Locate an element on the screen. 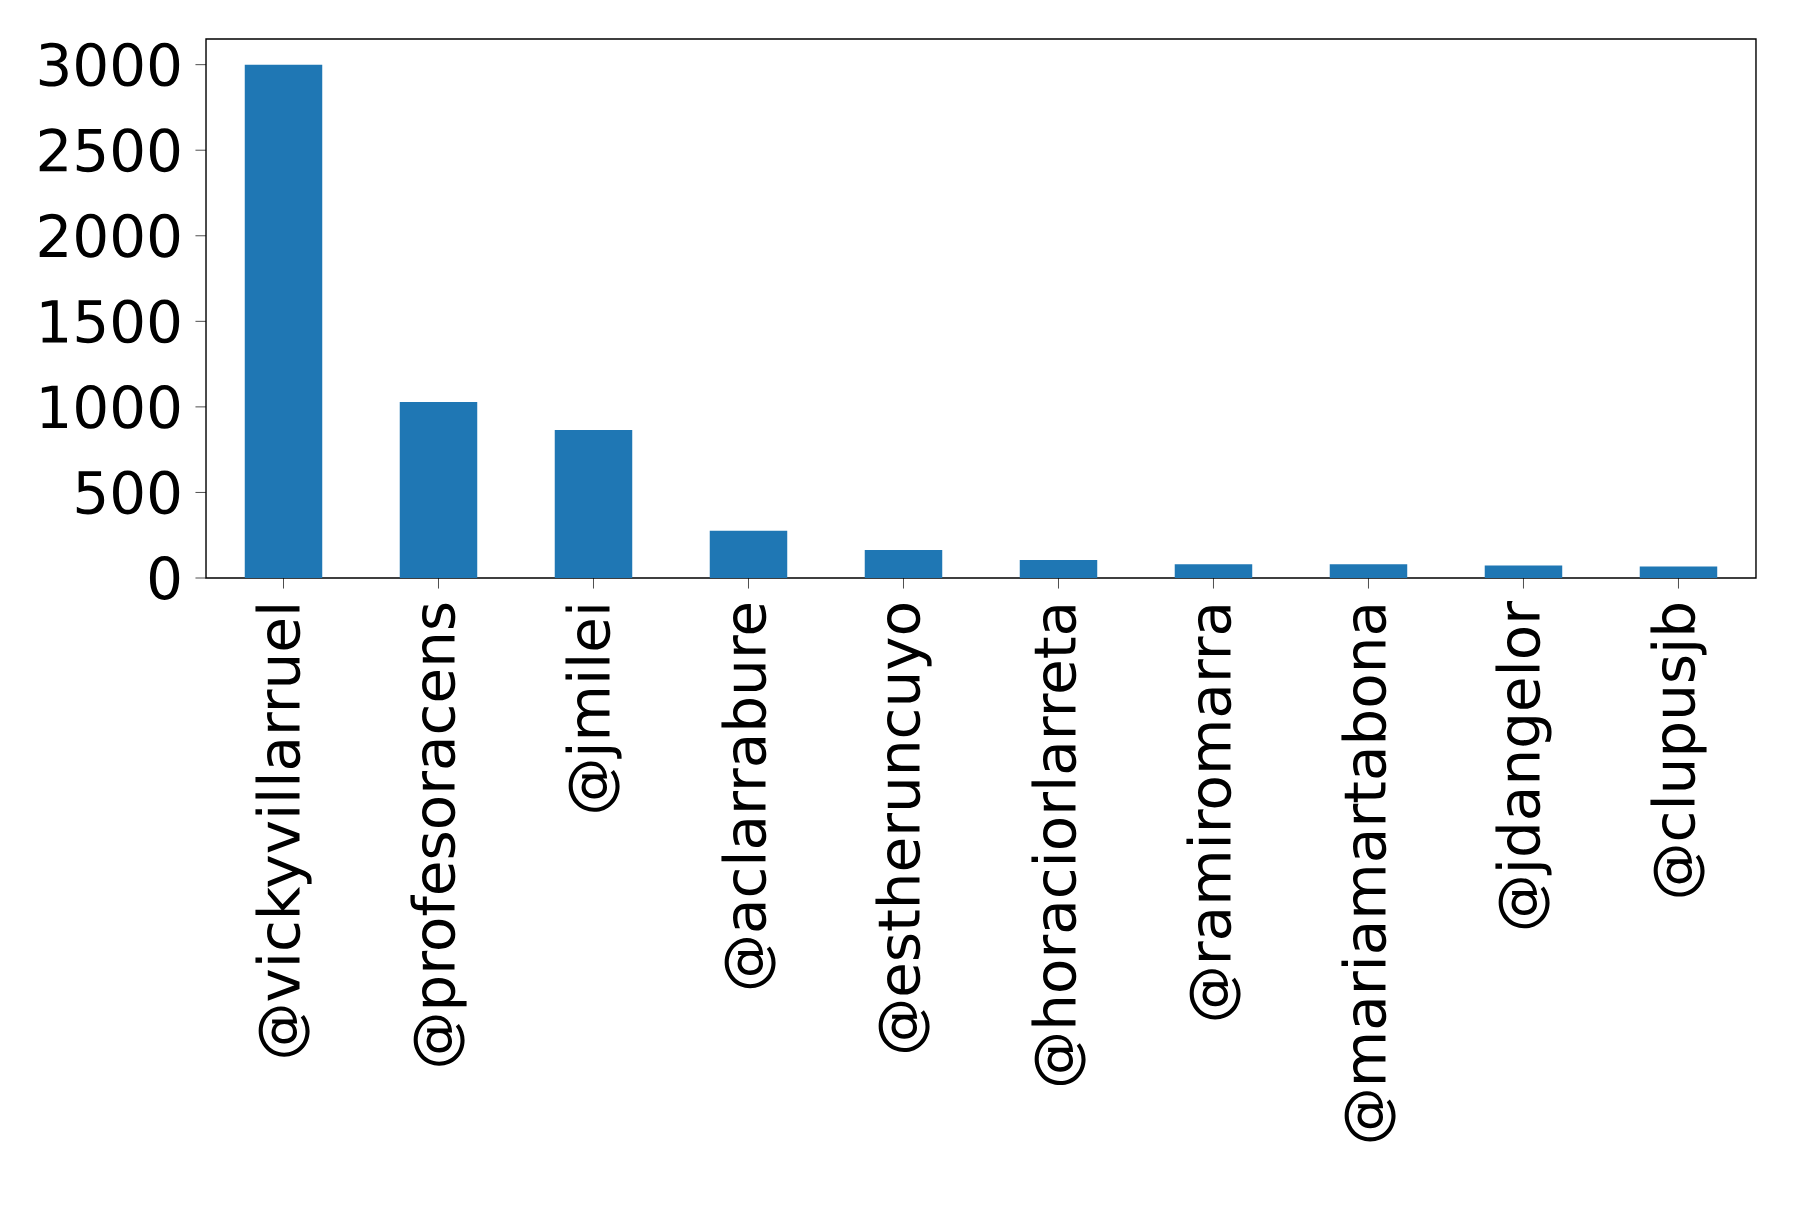 This screenshot has width=1798, height=1214. x-tick-label: @jmilei is located at coordinates (593, 709).